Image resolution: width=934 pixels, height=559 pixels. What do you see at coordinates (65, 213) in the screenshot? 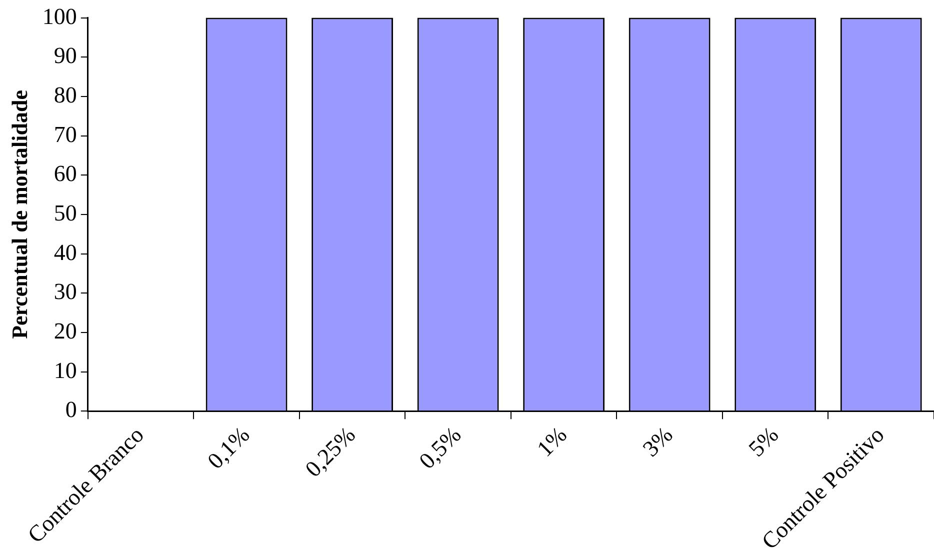
I see `y-tick-label: 50` at bounding box center [65, 213].